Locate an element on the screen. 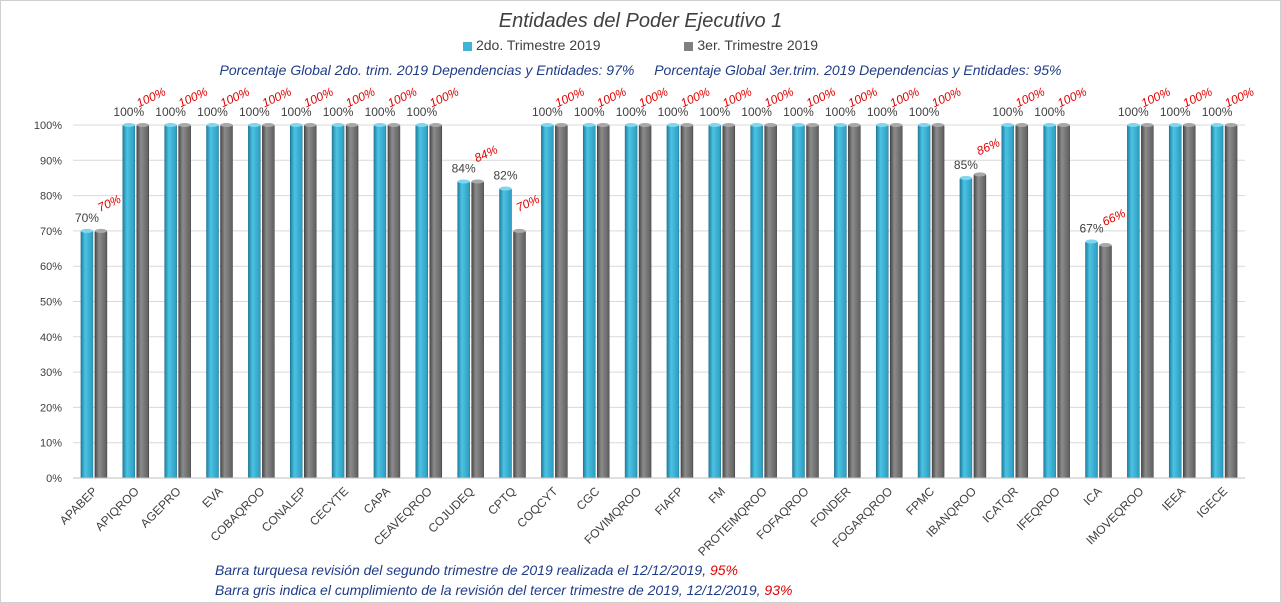 The image size is (1281, 603). y-tick-label: 80% is located at coordinates (51, 197).